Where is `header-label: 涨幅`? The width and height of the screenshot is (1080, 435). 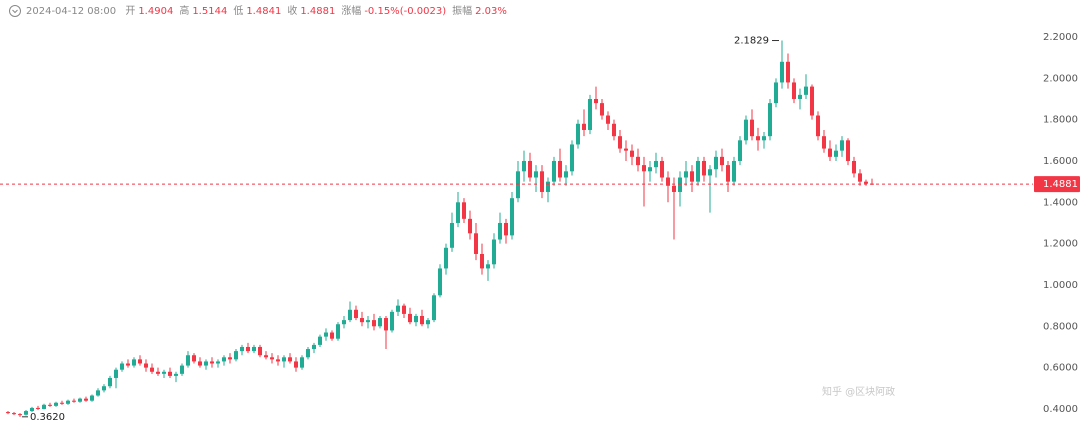 header-label: 涨幅 is located at coordinates (351, 10).